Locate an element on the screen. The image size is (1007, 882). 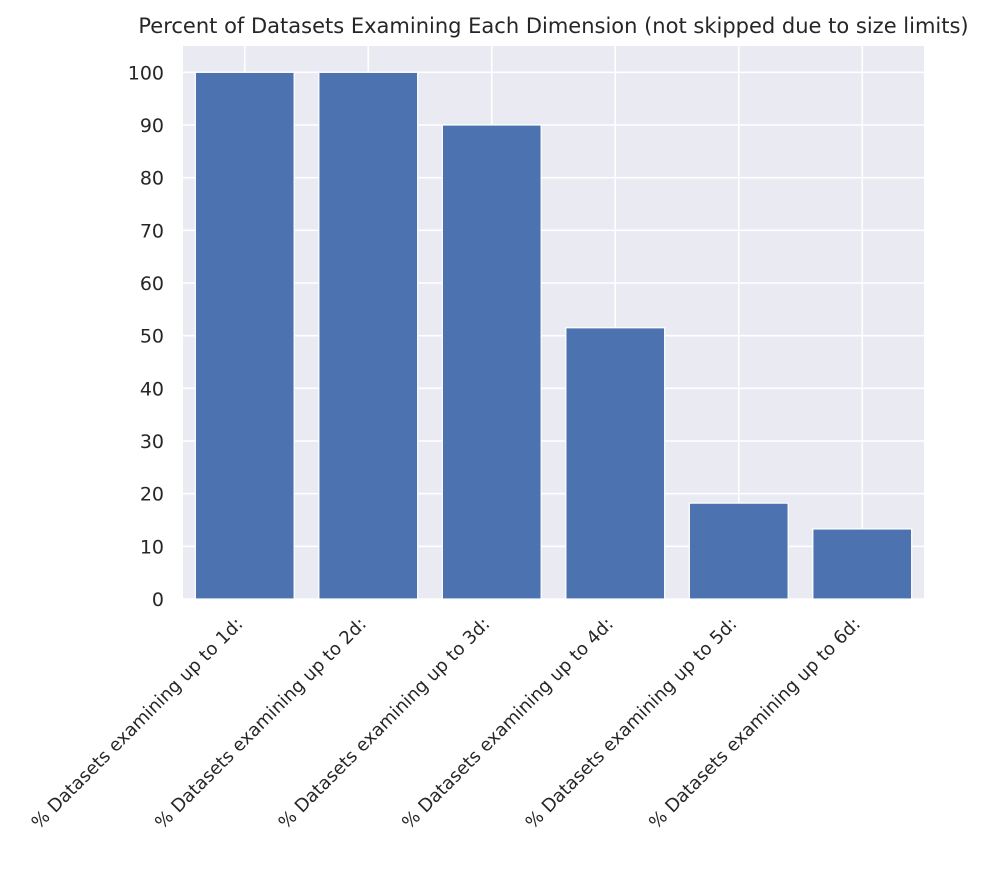
y-tick-label: 10 is located at coordinates (152, 547).